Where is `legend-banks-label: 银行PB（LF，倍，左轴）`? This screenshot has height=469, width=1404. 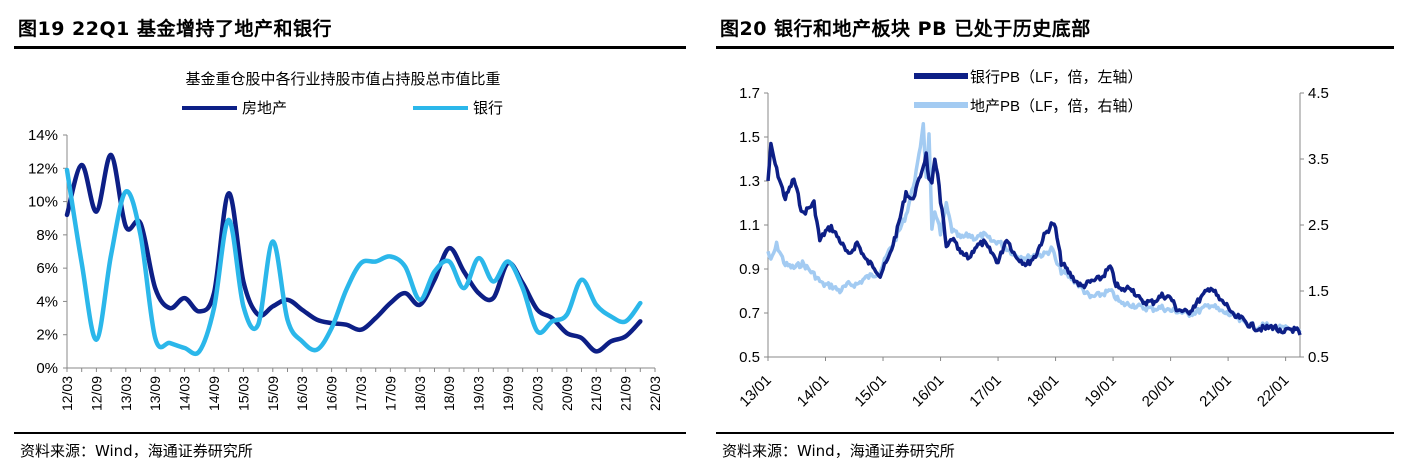 legend-banks-label: 银行PB（LF，倍，左轴） is located at coordinates (1056, 77).